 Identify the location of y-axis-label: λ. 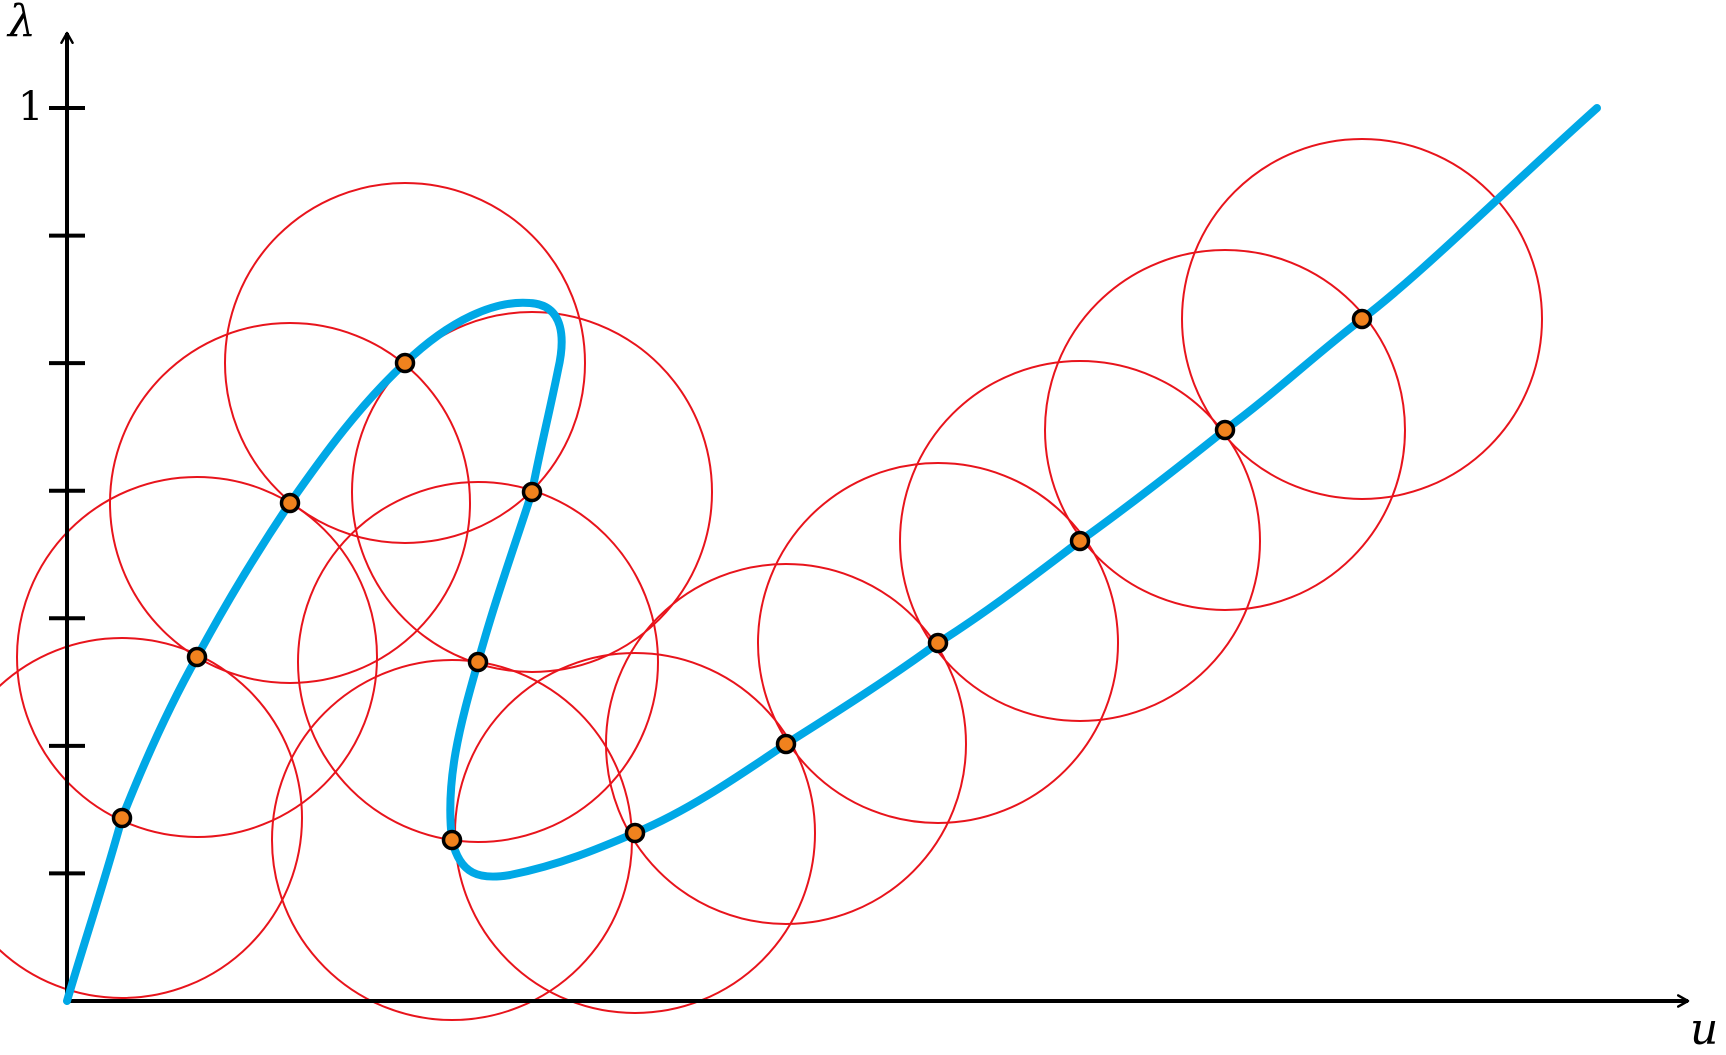
(21, 23).